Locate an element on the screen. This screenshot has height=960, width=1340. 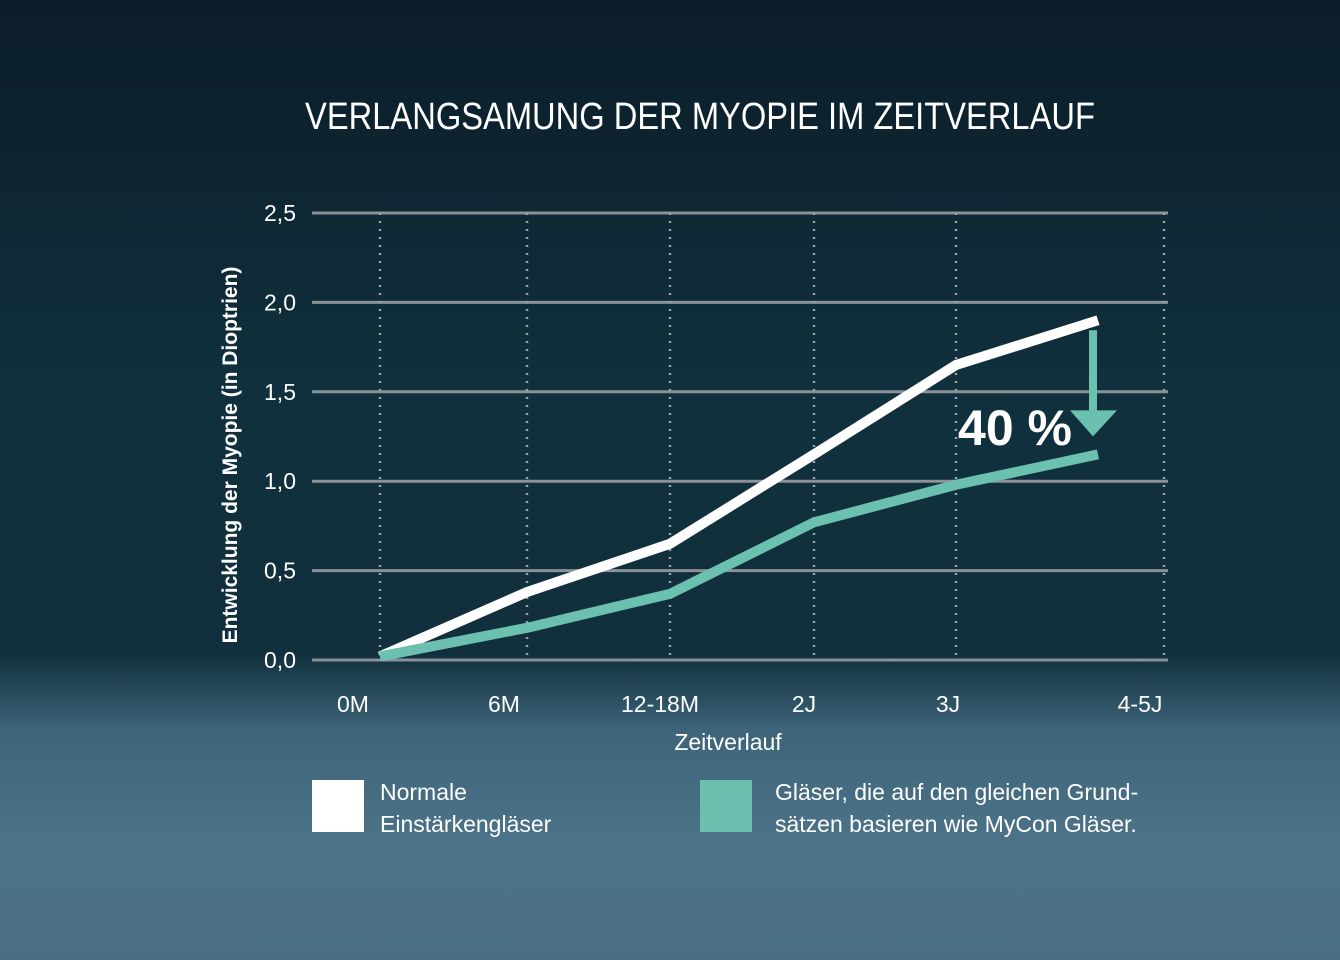
reduction-annotation: 40 % is located at coordinates (1037, 393).